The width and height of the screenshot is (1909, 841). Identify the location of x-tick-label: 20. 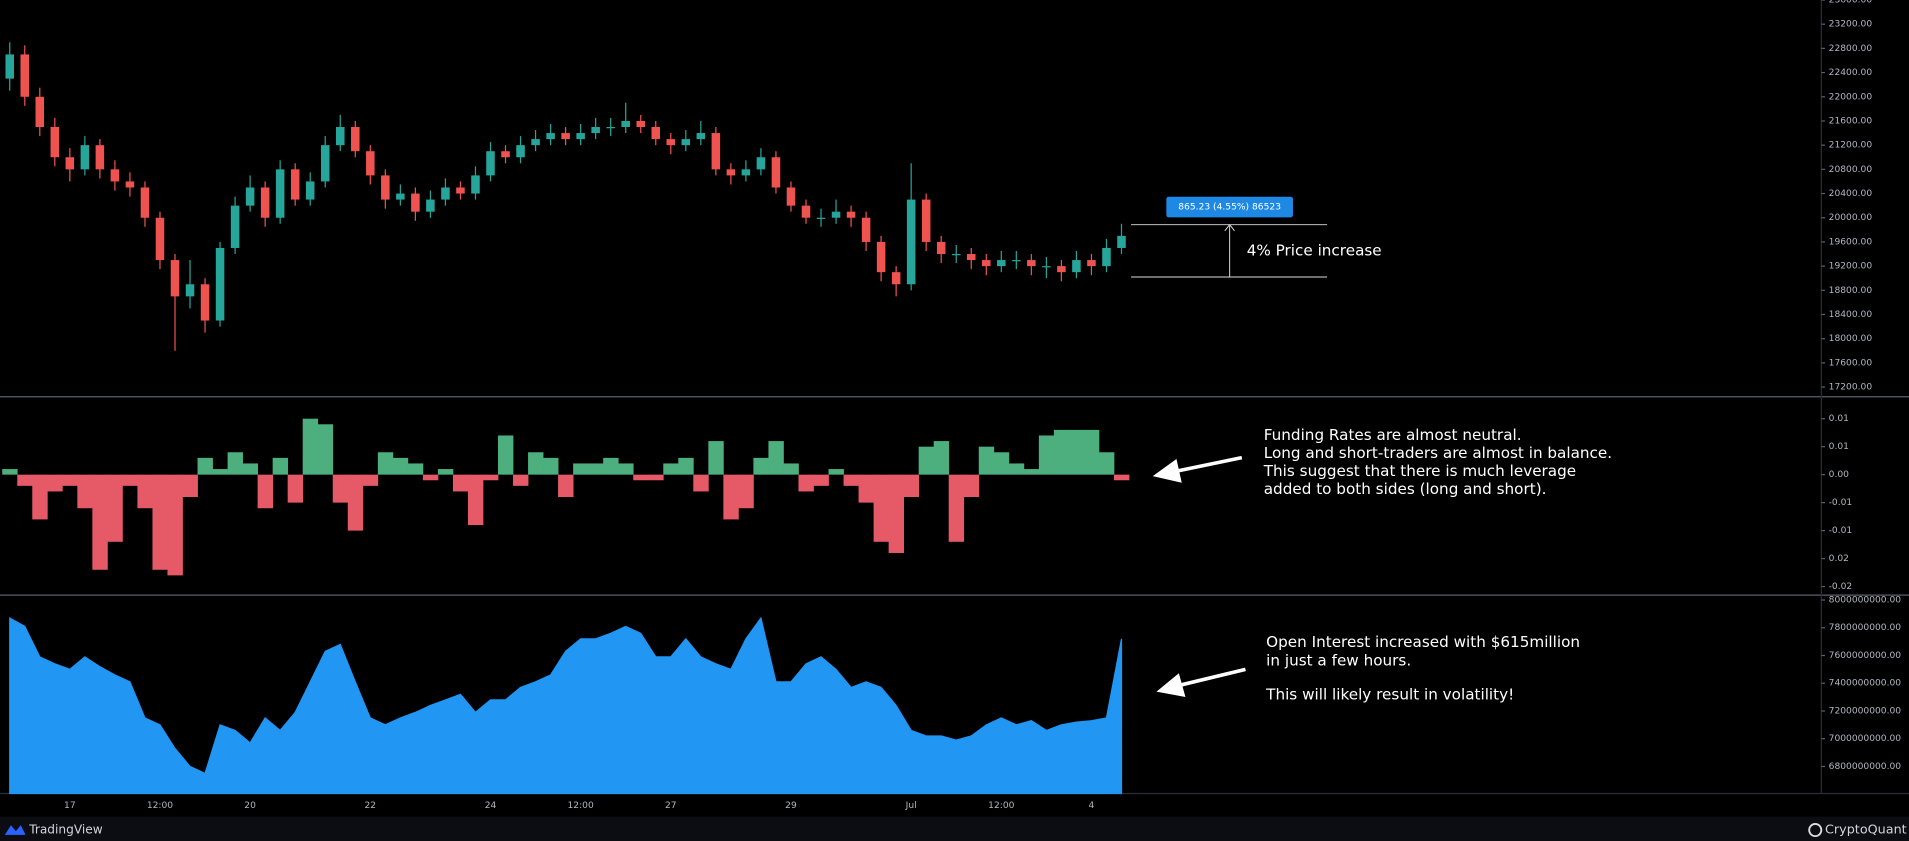
(250, 806).